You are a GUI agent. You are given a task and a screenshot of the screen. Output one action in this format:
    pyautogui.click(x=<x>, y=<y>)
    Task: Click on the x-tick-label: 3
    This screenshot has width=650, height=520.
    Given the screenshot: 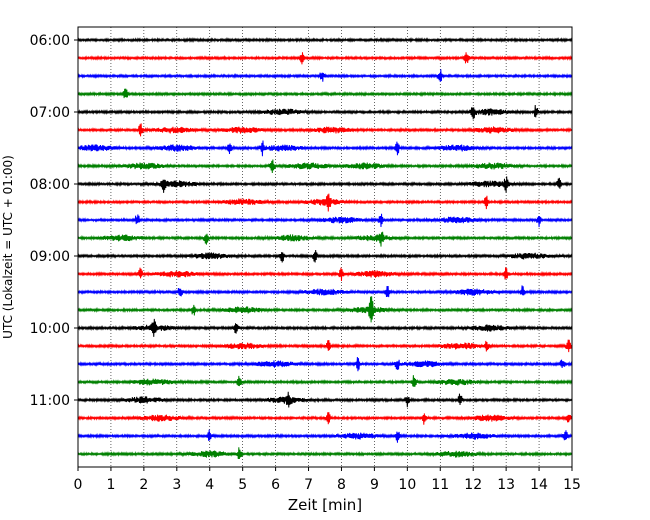 What is the action you would take?
    pyautogui.click(x=176, y=485)
    